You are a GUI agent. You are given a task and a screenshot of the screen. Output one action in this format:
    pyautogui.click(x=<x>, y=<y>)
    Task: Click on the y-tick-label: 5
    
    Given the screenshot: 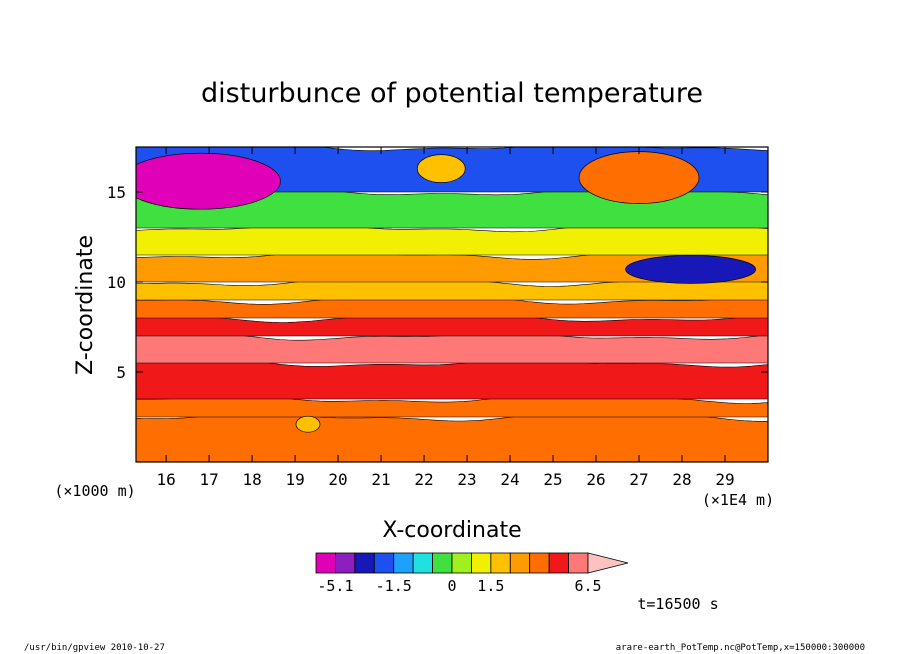 What is the action you would take?
    pyautogui.click(x=121, y=372)
    